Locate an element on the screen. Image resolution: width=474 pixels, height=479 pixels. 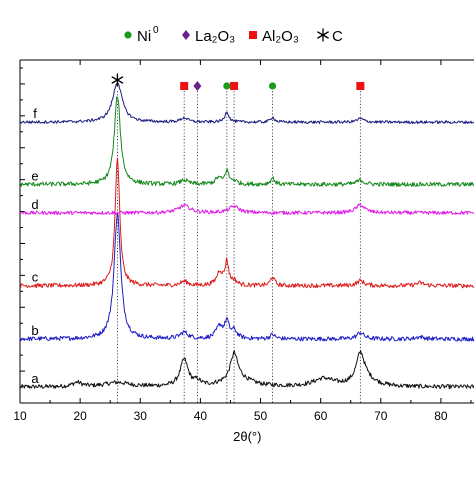
legend-marker-square is located at coordinates (253, 35).